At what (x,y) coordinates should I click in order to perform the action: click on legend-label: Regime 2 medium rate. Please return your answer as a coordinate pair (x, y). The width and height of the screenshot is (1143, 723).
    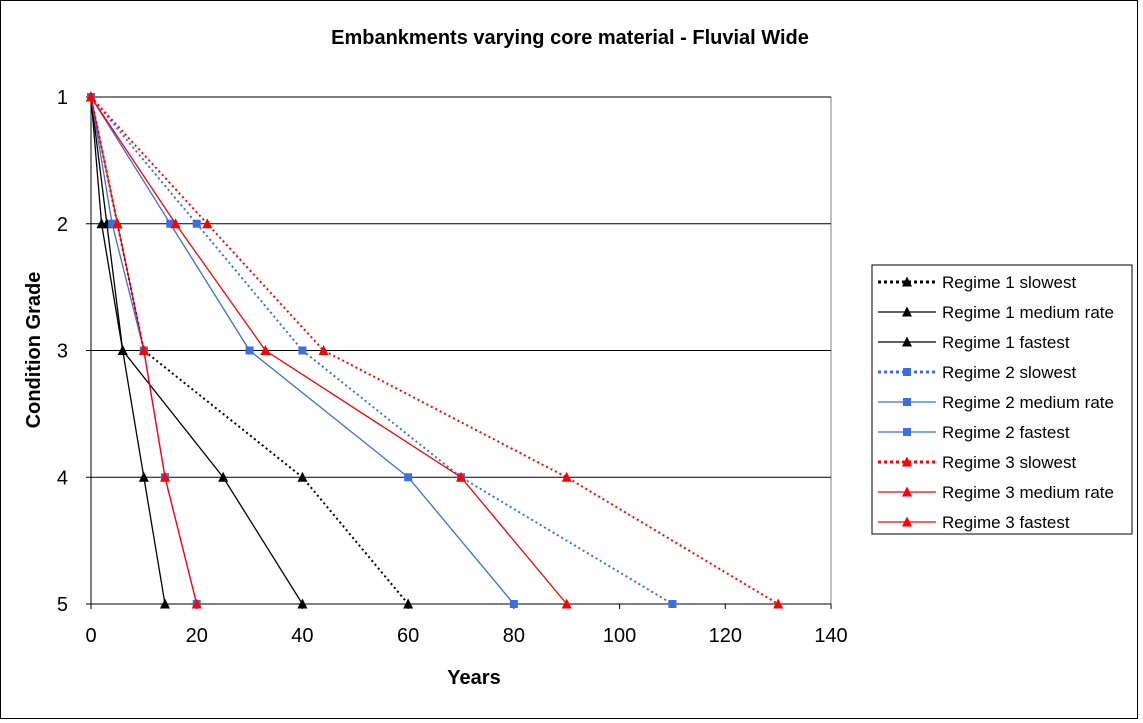
    Looking at the image, I should click on (1028, 402).